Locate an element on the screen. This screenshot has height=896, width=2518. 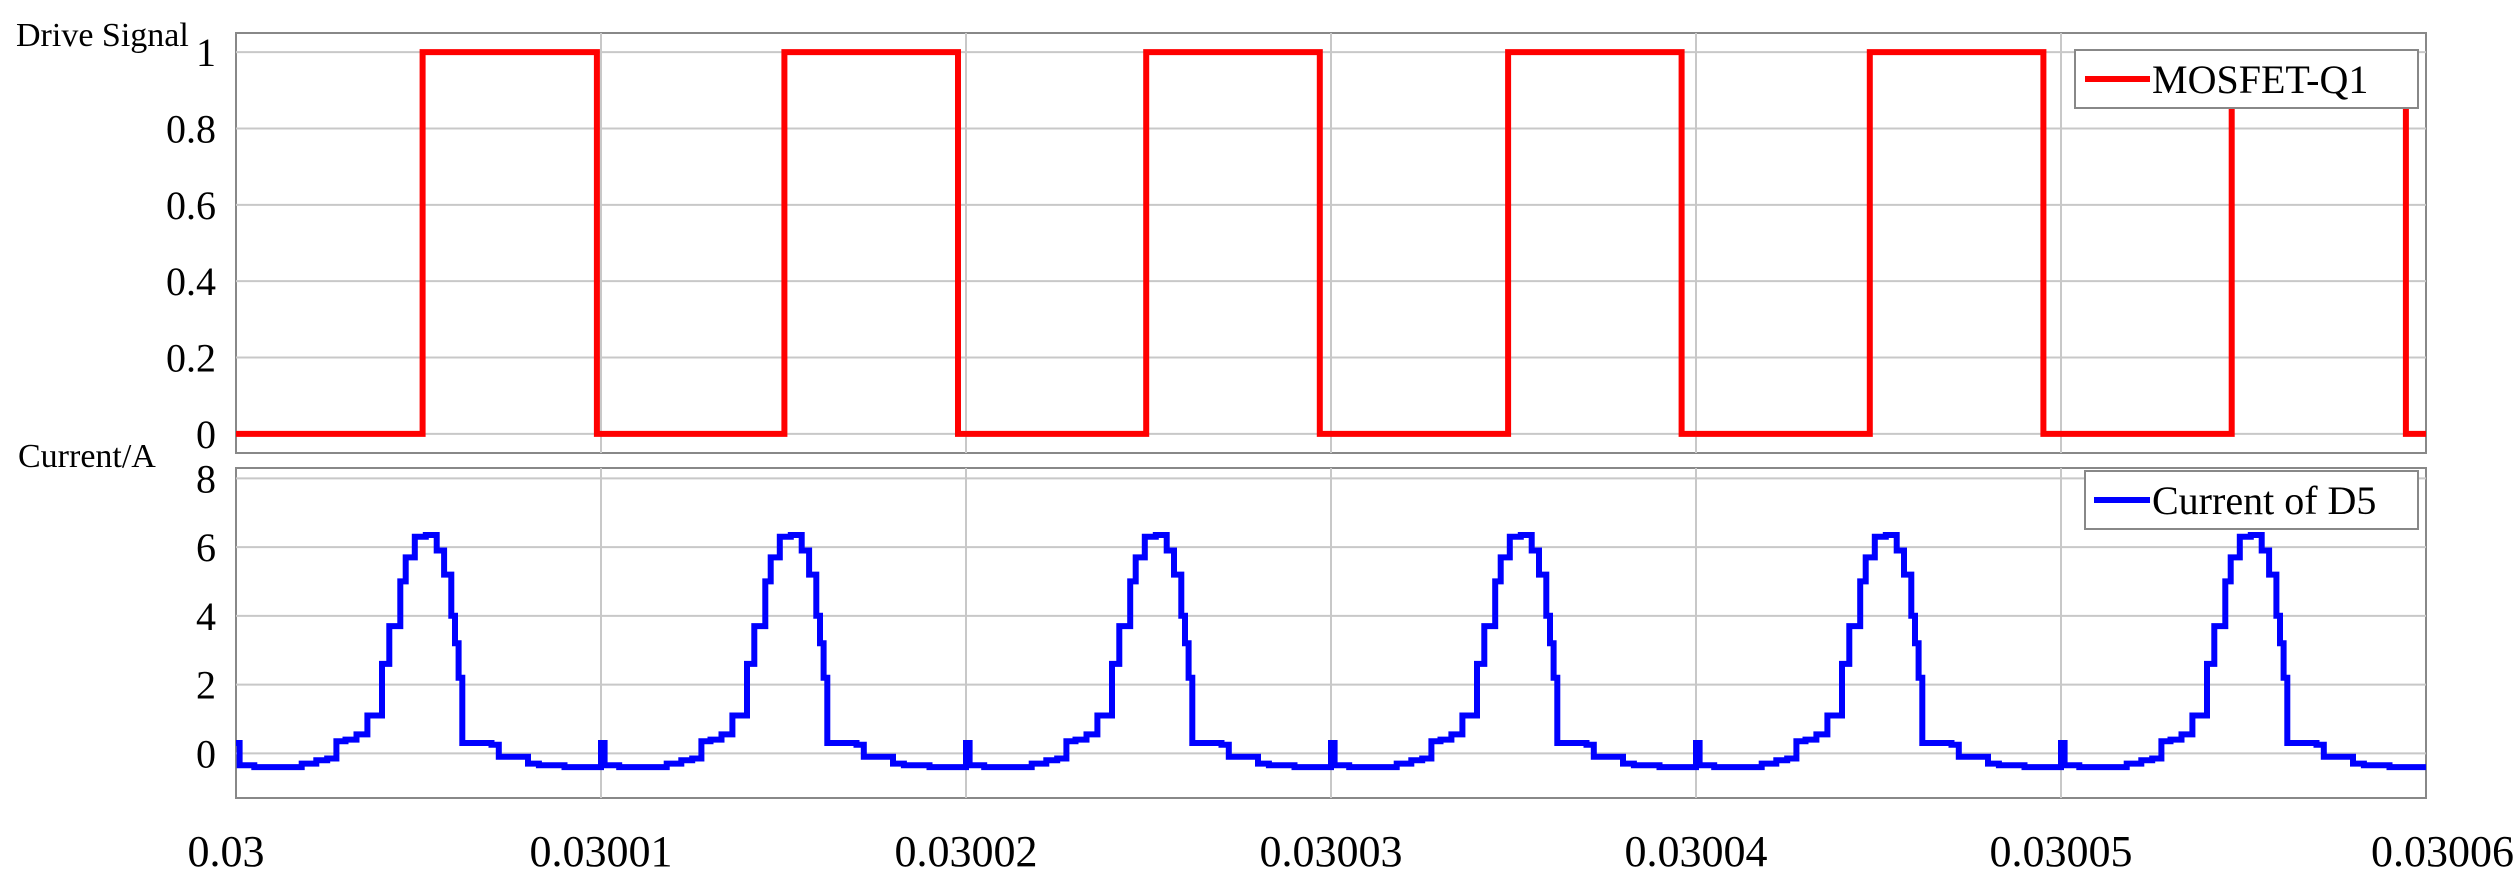
drive-signal-legend: MOSFET-Q1 is located at coordinates (2246, 79).